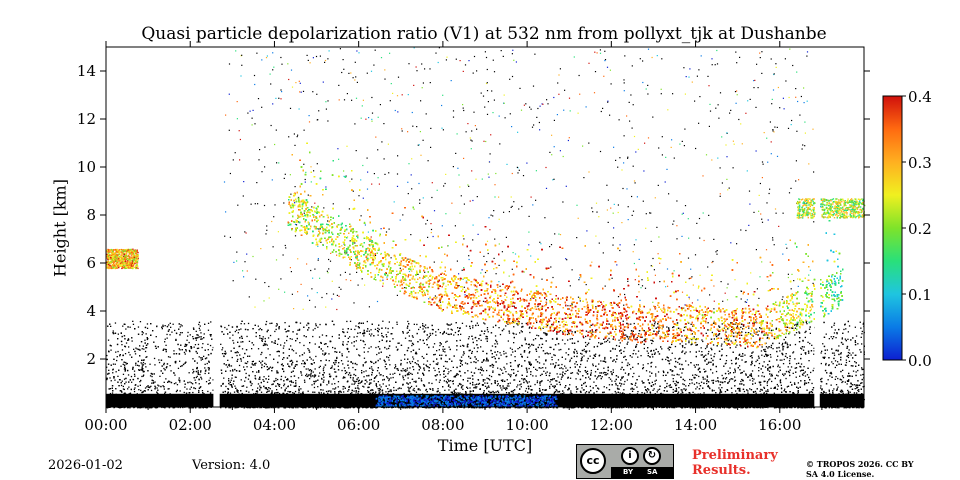 The image size is (960, 480). Describe the element at coordinates (91, 311) in the screenshot. I see `y-tick-label: 4` at that location.